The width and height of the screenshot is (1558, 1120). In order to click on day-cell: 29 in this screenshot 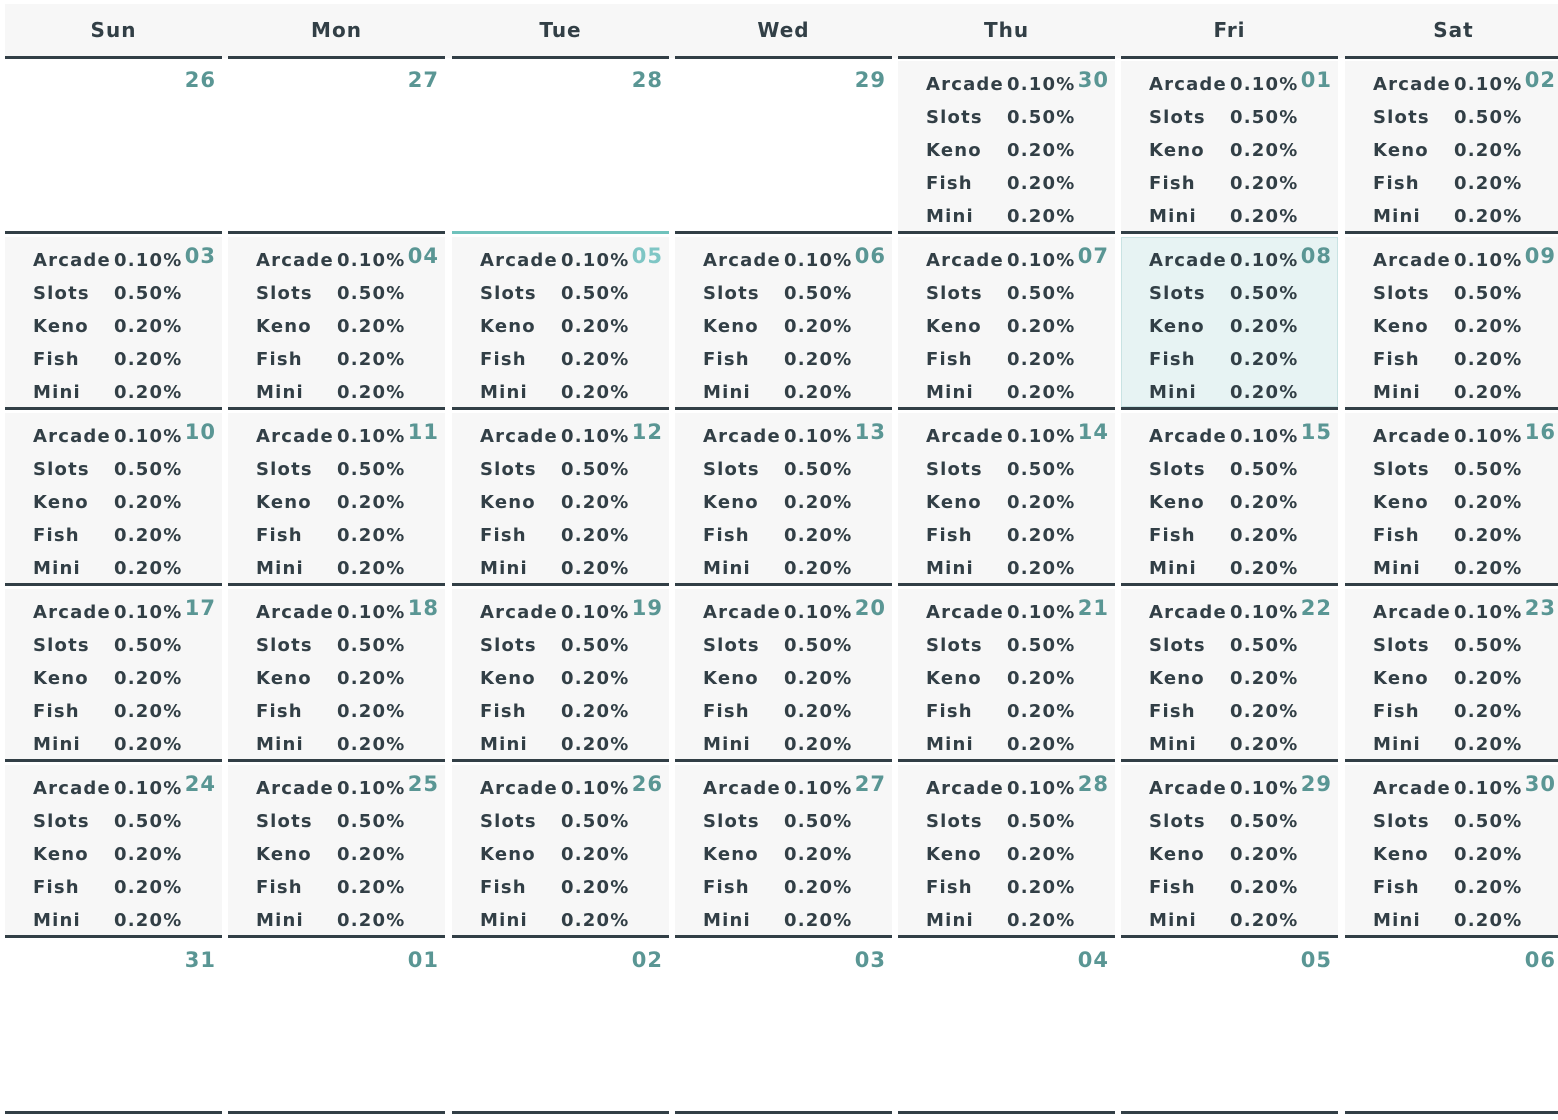, I will do `click(783, 146)`.